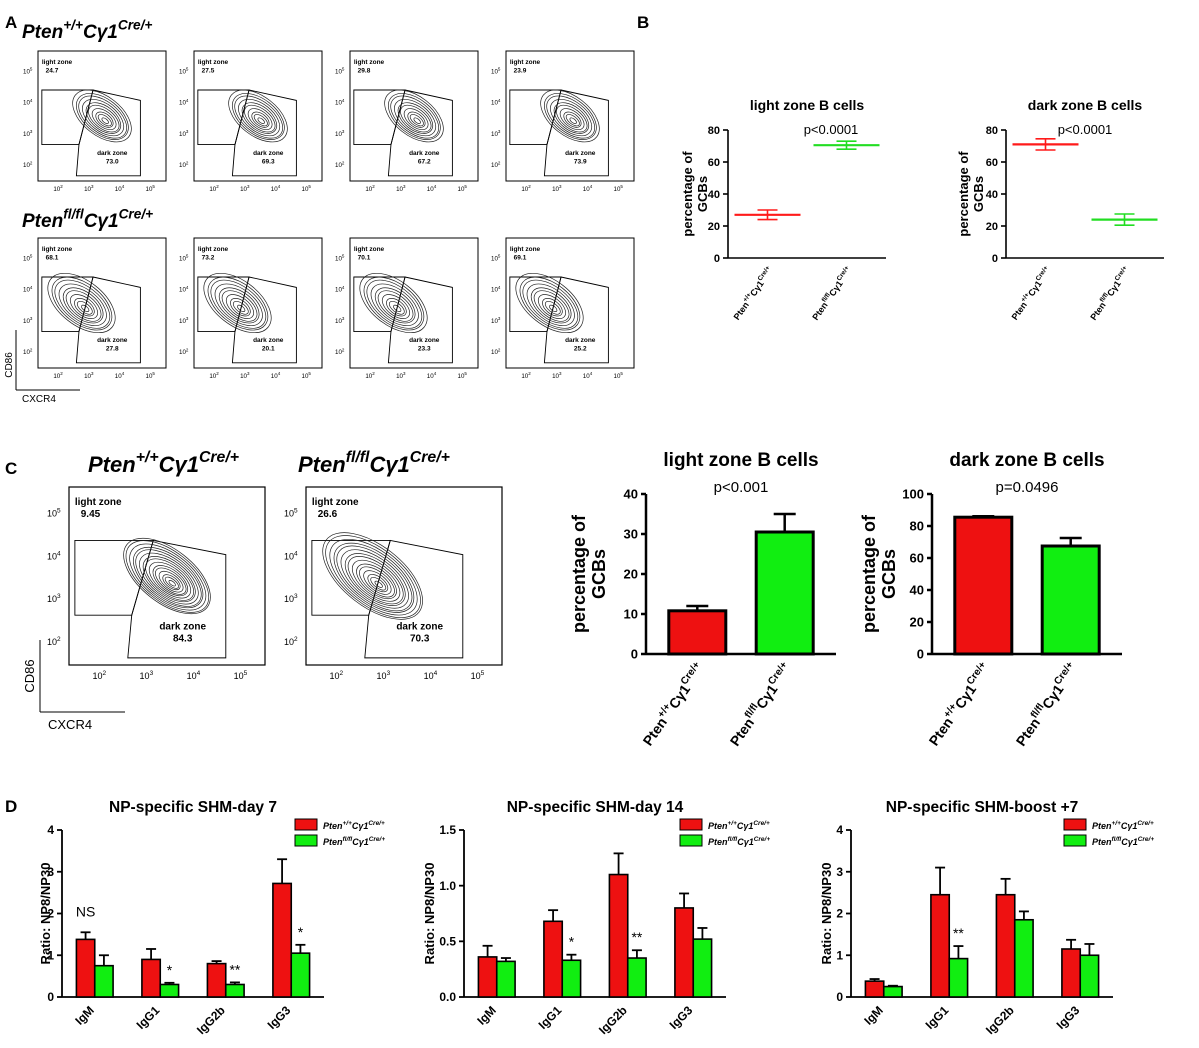 This screenshot has width=1199, height=1048. Describe the element at coordinates (1071, 973) in the screenshot. I see `bar` at that location.